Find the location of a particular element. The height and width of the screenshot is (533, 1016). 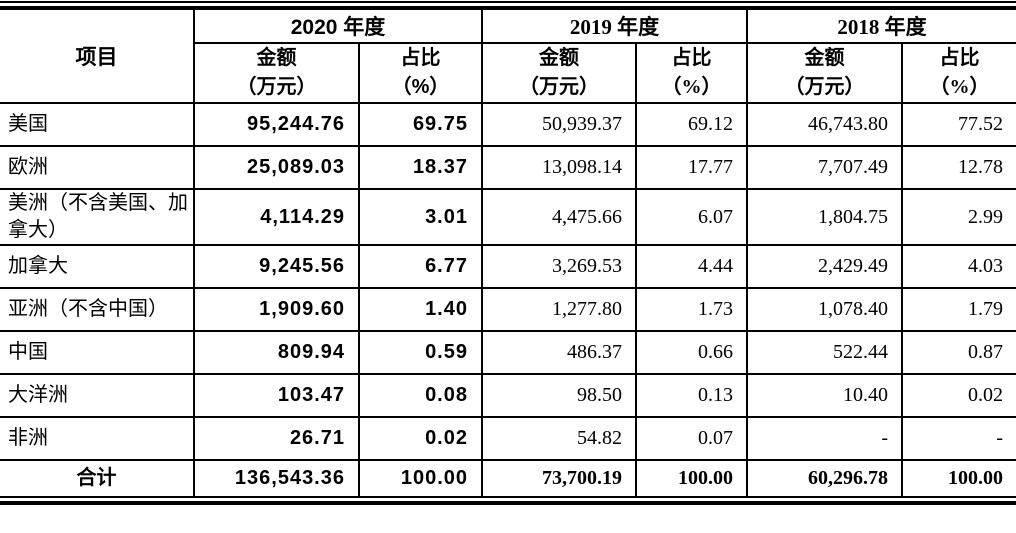

row-label: 欧洲 is located at coordinates (97, 167).